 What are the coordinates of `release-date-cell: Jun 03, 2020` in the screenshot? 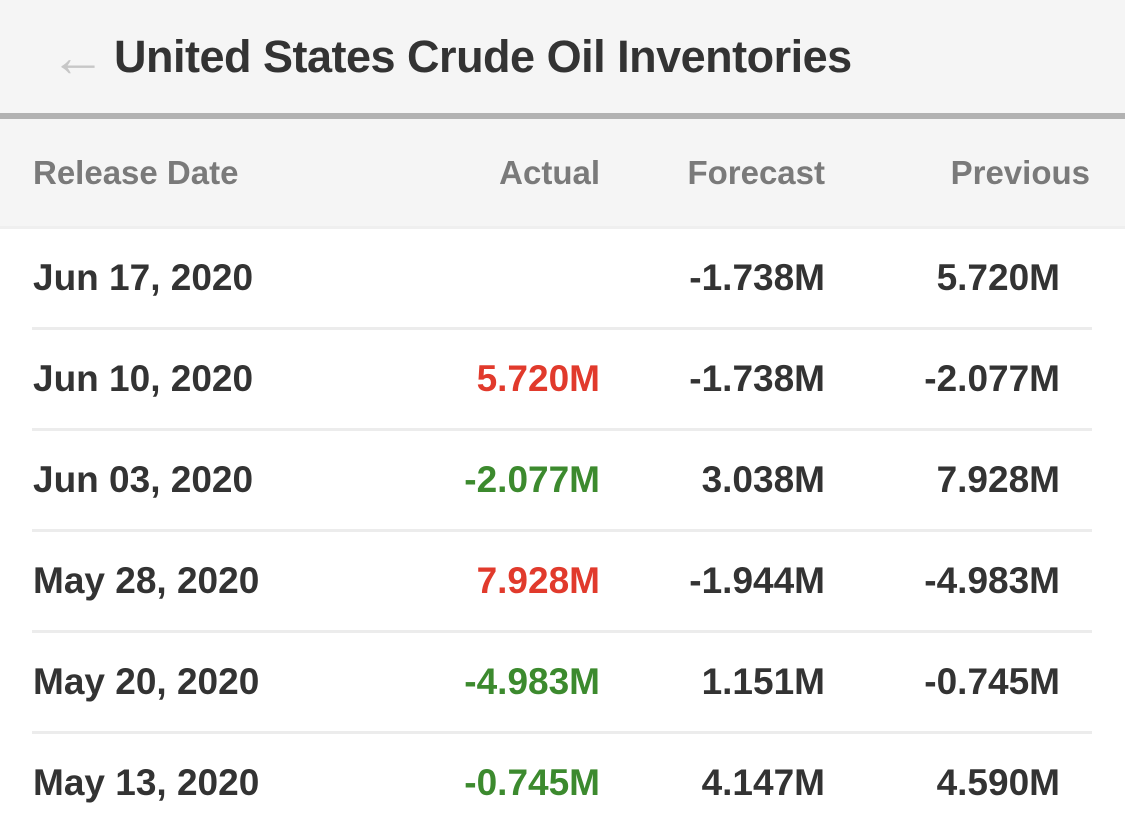 It's located at (143, 479).